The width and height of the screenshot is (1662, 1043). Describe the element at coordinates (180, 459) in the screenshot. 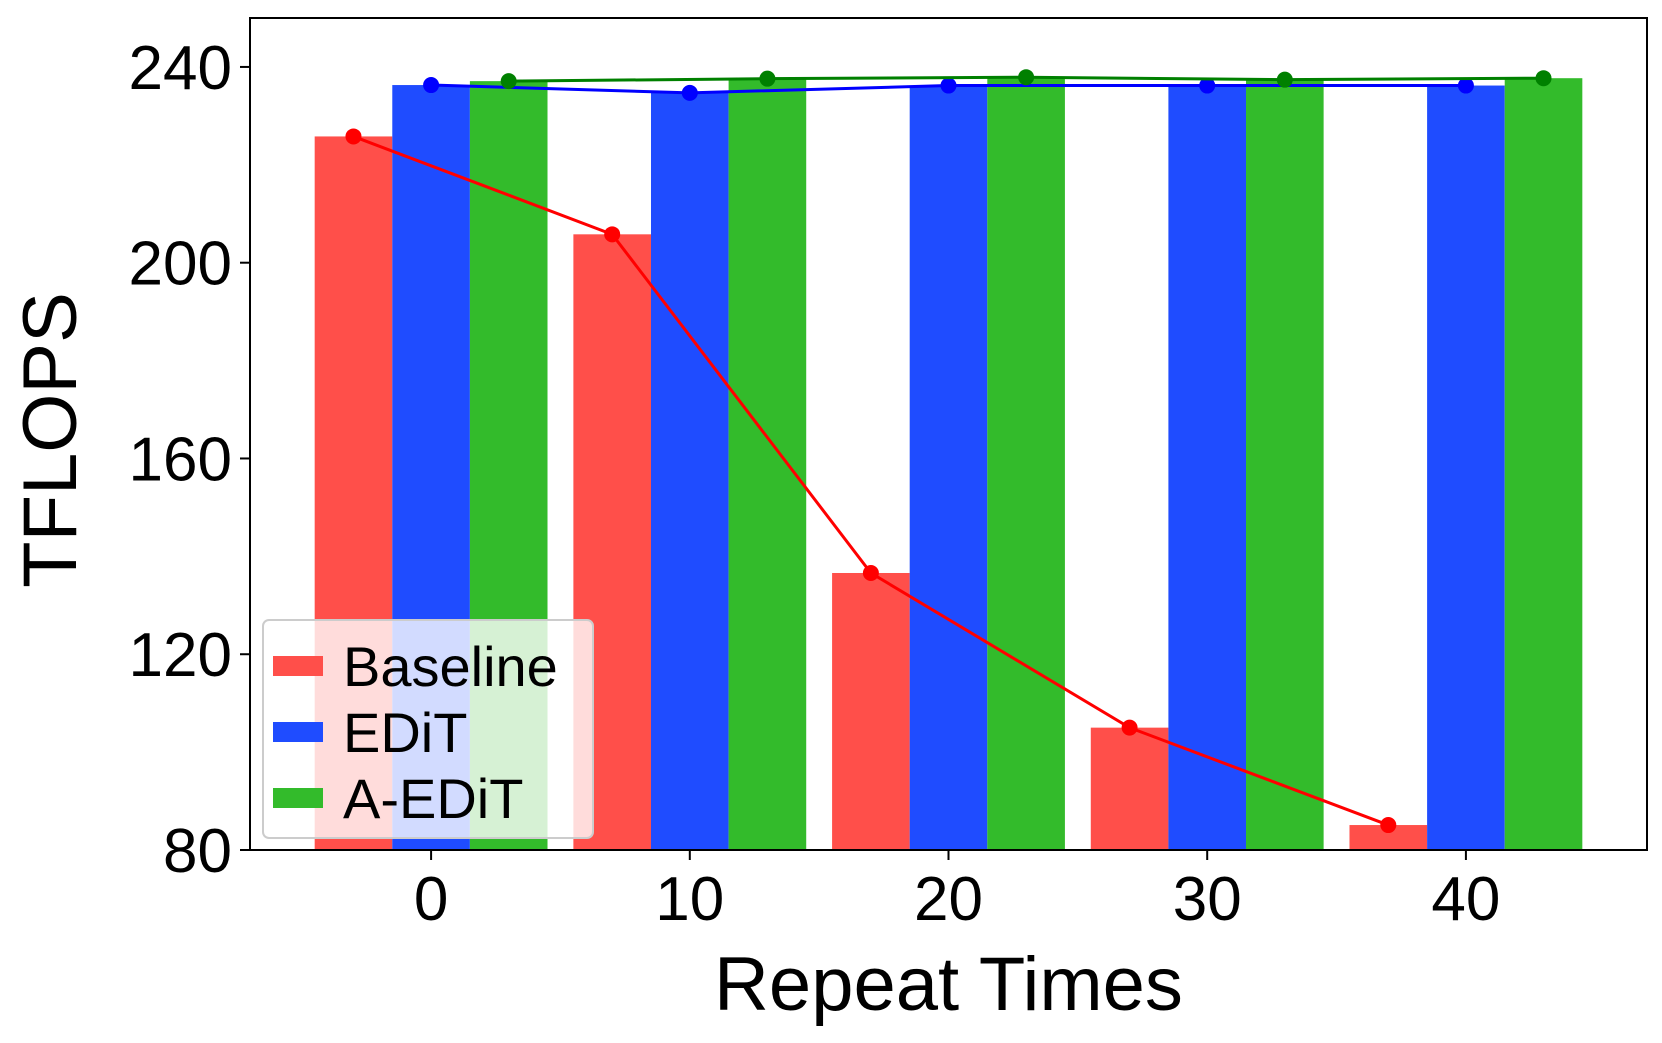

I see `y-tick-label-160: 160` at that location.